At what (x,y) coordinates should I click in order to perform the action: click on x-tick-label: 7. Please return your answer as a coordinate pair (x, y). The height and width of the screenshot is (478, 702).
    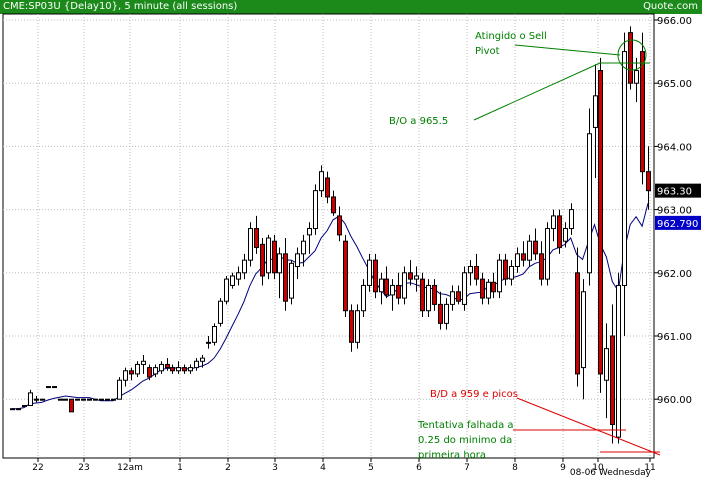
    Looking at the image, I should click on (467, 468).